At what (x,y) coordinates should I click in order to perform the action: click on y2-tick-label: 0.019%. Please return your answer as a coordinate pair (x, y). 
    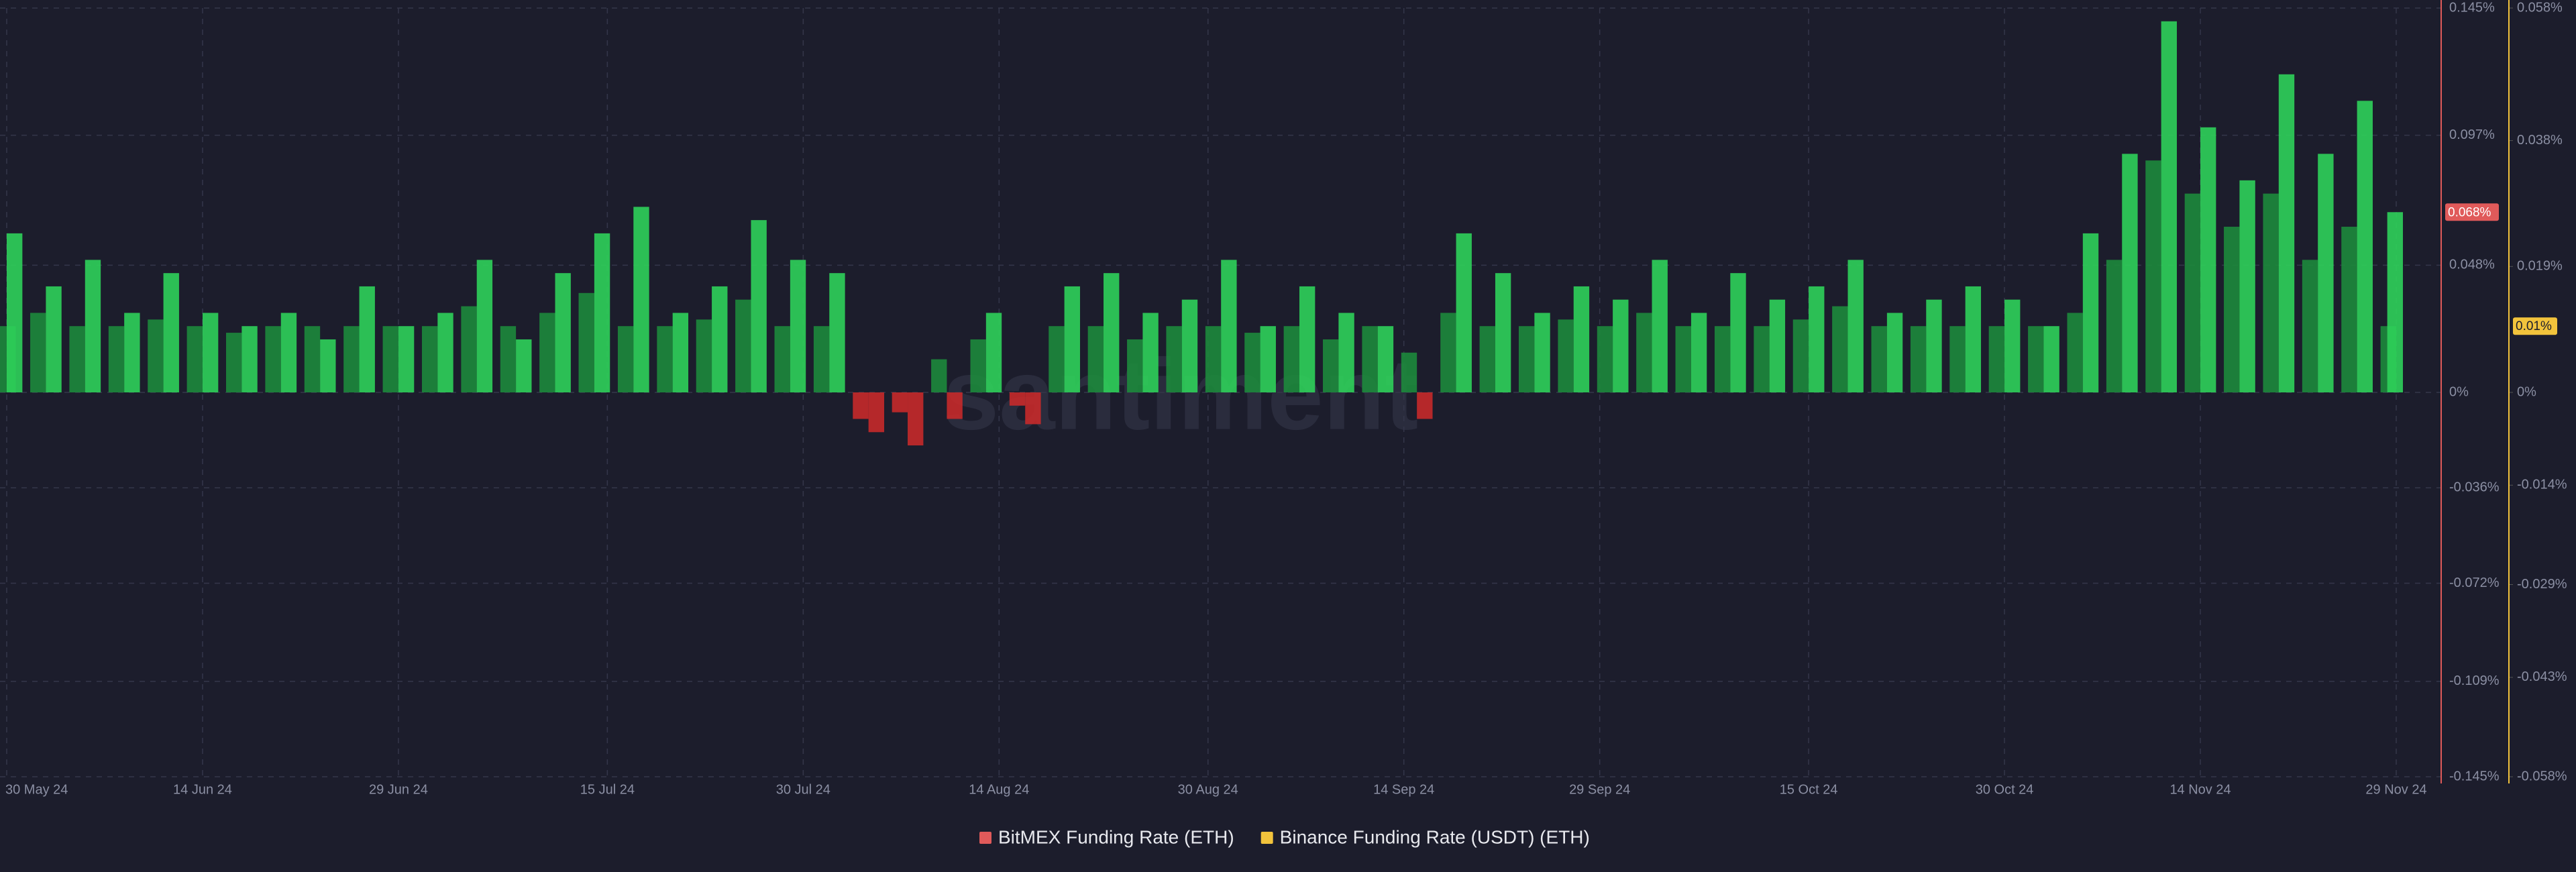
    Looking at the image, I should click on (2540, 266).